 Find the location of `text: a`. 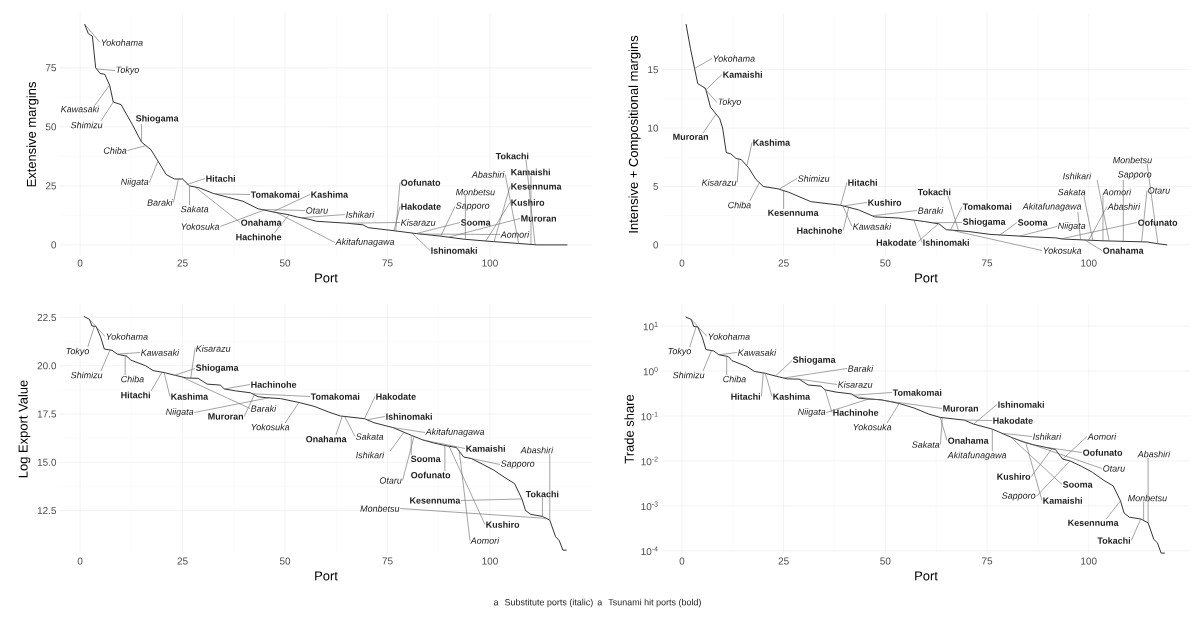

text: a is located at coordinates (496, 603).